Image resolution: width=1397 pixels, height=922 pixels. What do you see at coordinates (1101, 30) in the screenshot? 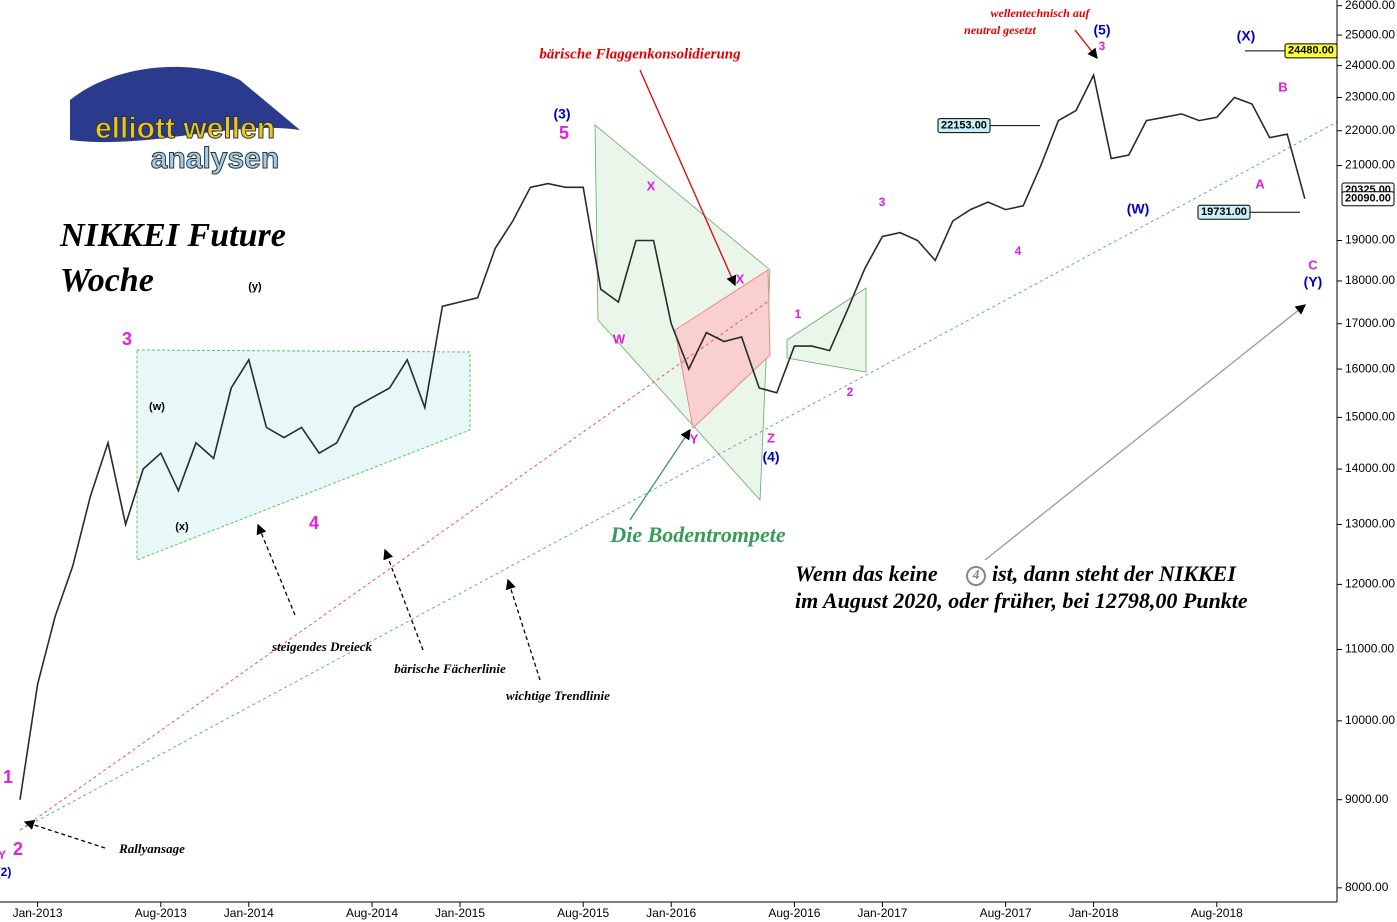
I see `wave-label: (5)` at bounding box center [1101, 30].